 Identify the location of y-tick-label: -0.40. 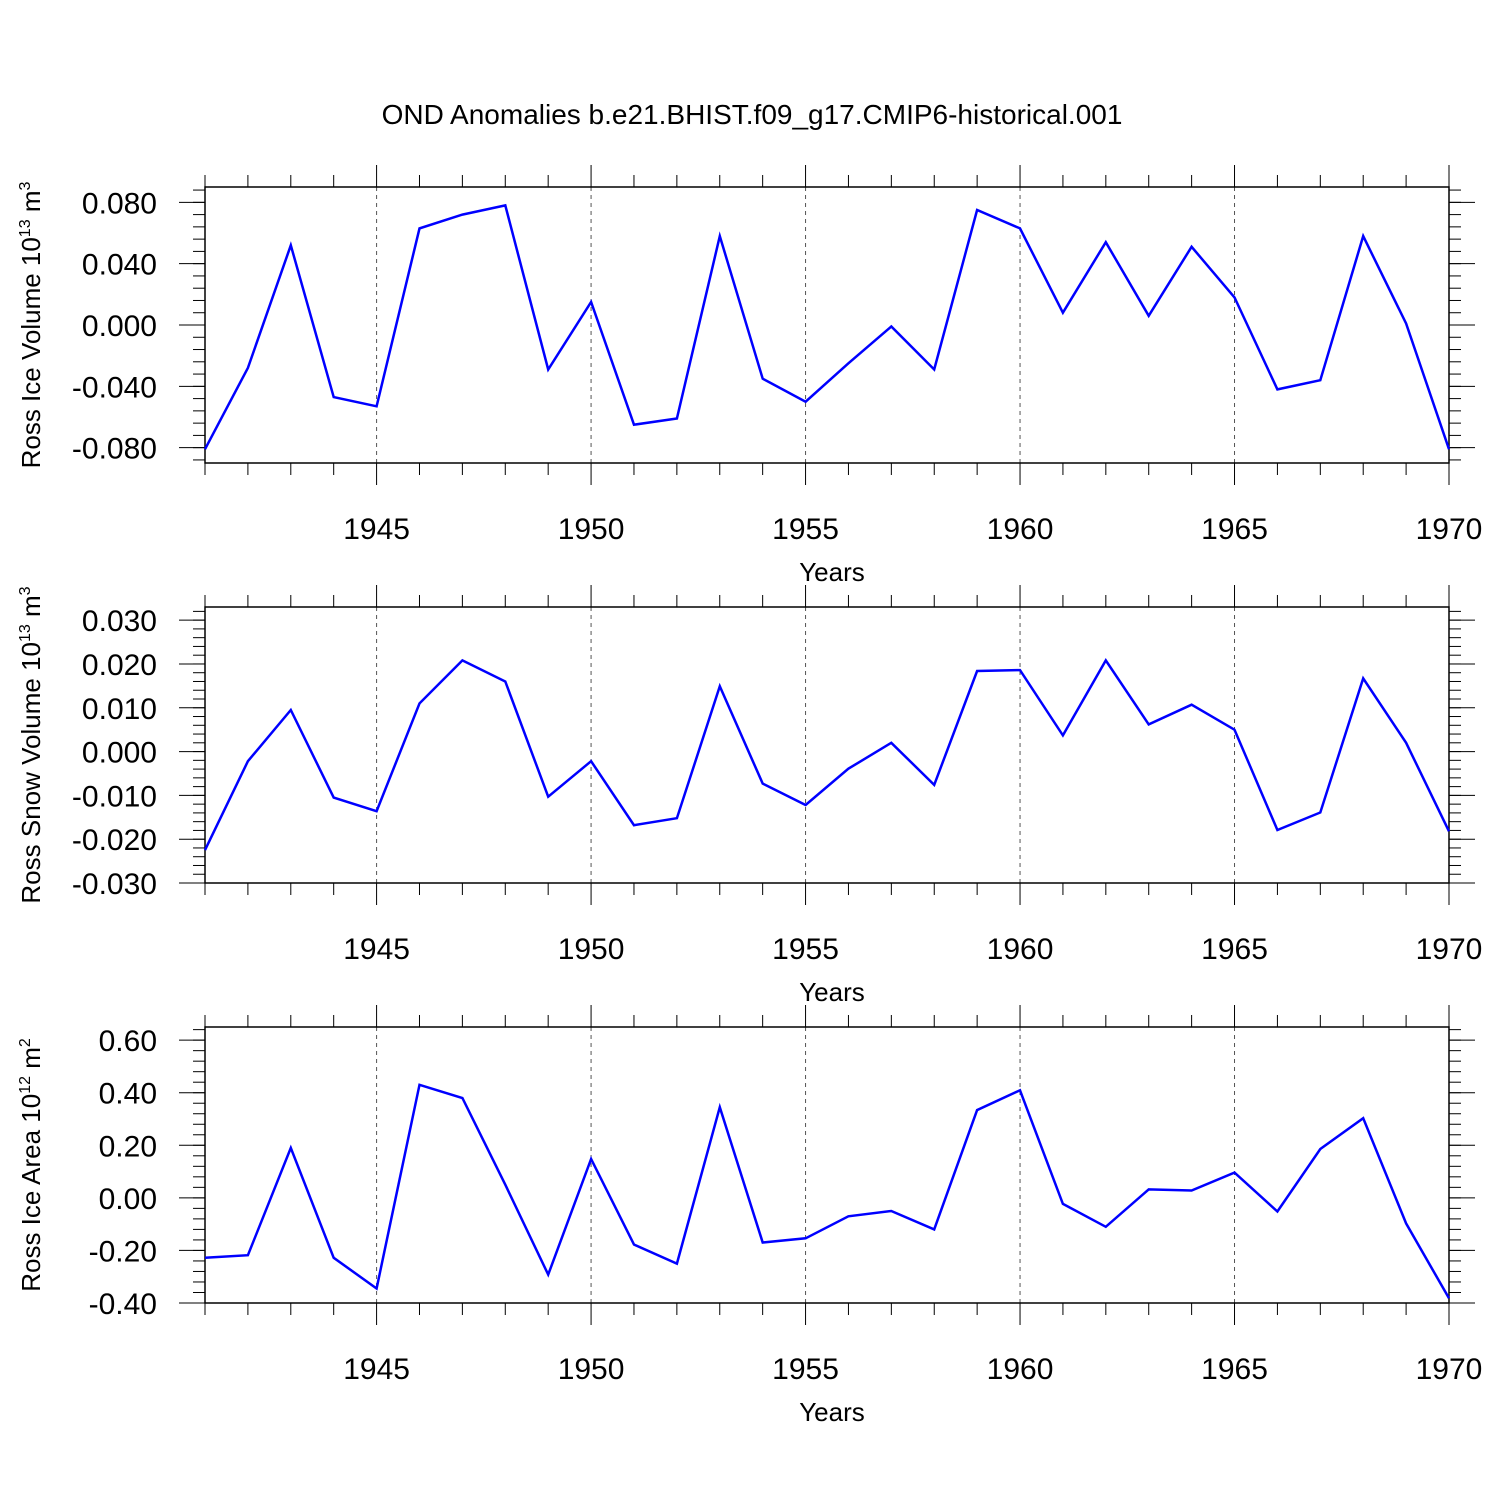
(123, 1304).